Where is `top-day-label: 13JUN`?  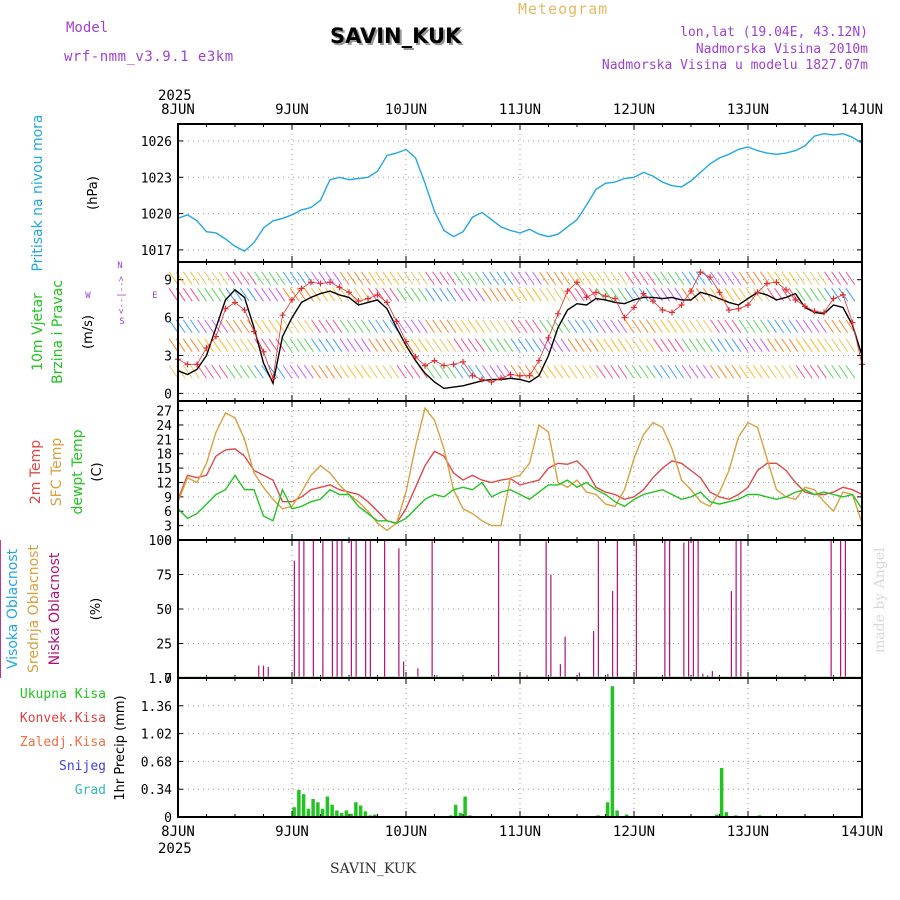
top-day-label: 13JUN is located at coordinates (748, 110).